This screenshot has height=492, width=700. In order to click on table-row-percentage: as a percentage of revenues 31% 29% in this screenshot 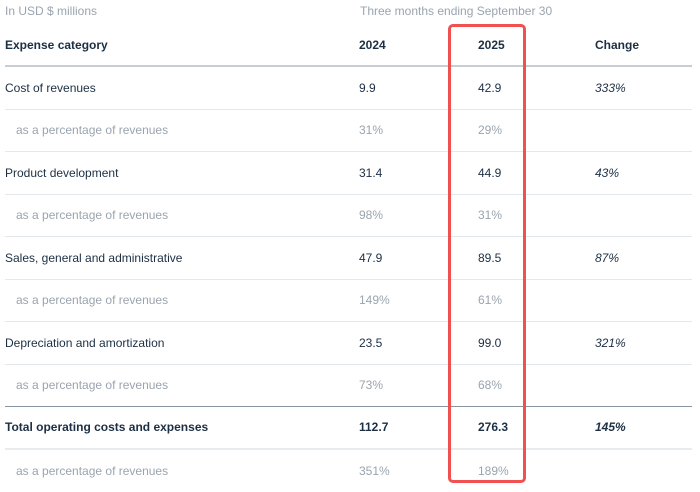, I will do `click(348, 131)`.